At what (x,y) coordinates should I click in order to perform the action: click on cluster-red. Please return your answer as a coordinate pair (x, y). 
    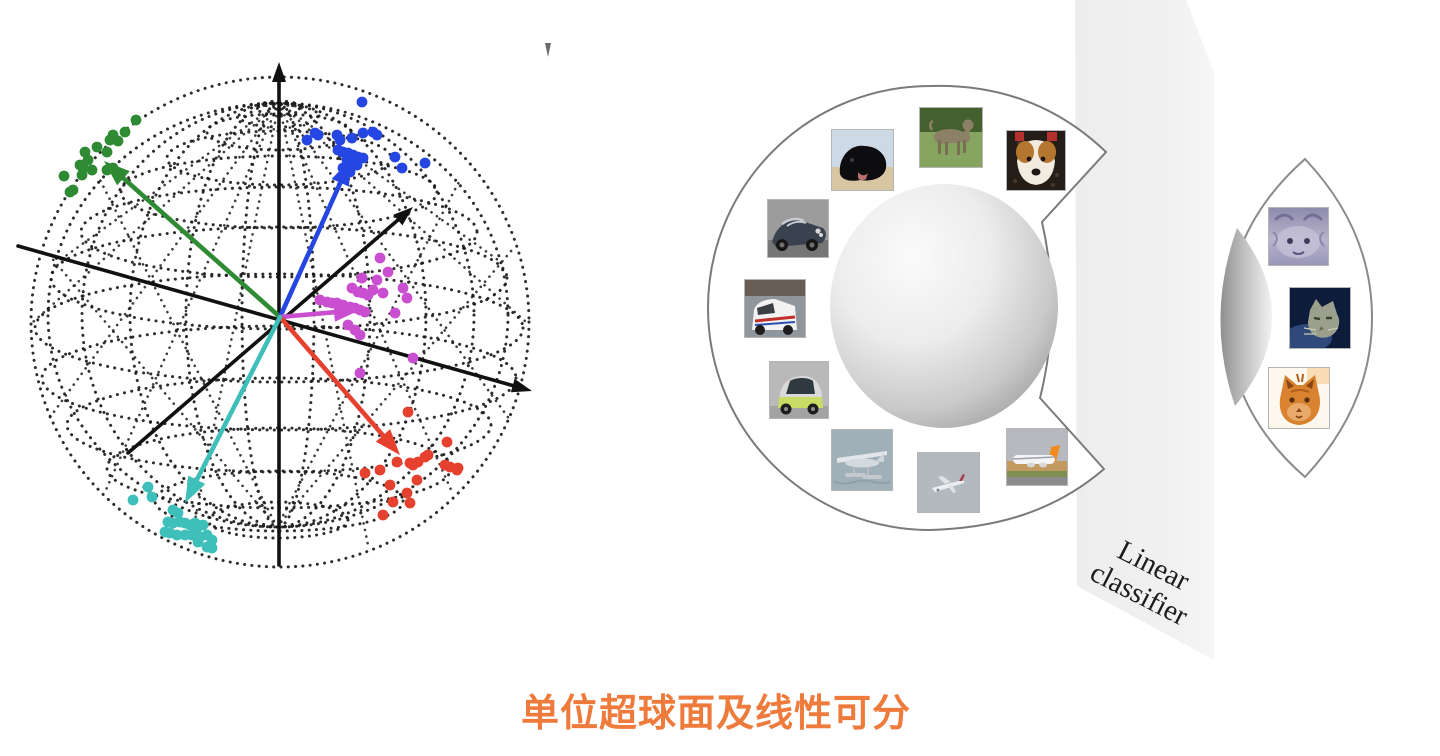
    Looking at the image, I should click on (411, 463).